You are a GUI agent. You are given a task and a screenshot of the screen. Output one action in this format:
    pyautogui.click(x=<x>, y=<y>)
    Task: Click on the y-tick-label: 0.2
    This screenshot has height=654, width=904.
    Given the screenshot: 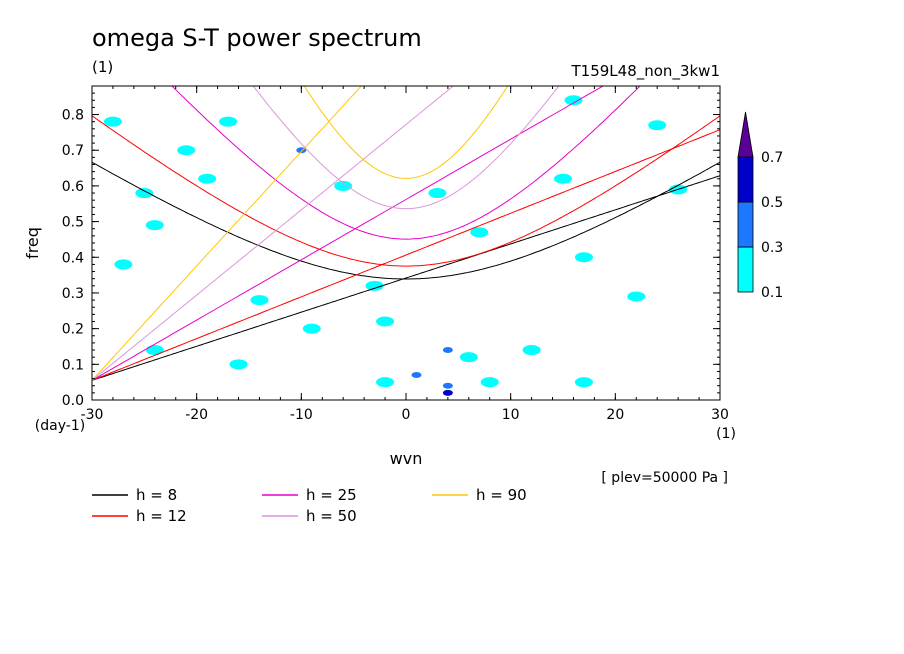 What is the action you would take?
    pyautogui.click(x=73, y=330)
    